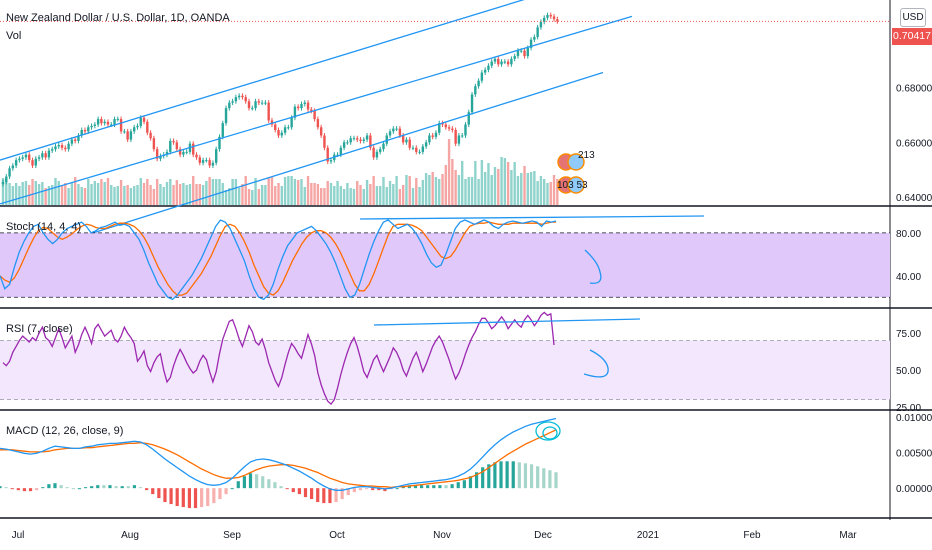  Describe the element at coordinates (507, 322) in the screenshot. I see `rsi-trendline` at that location.